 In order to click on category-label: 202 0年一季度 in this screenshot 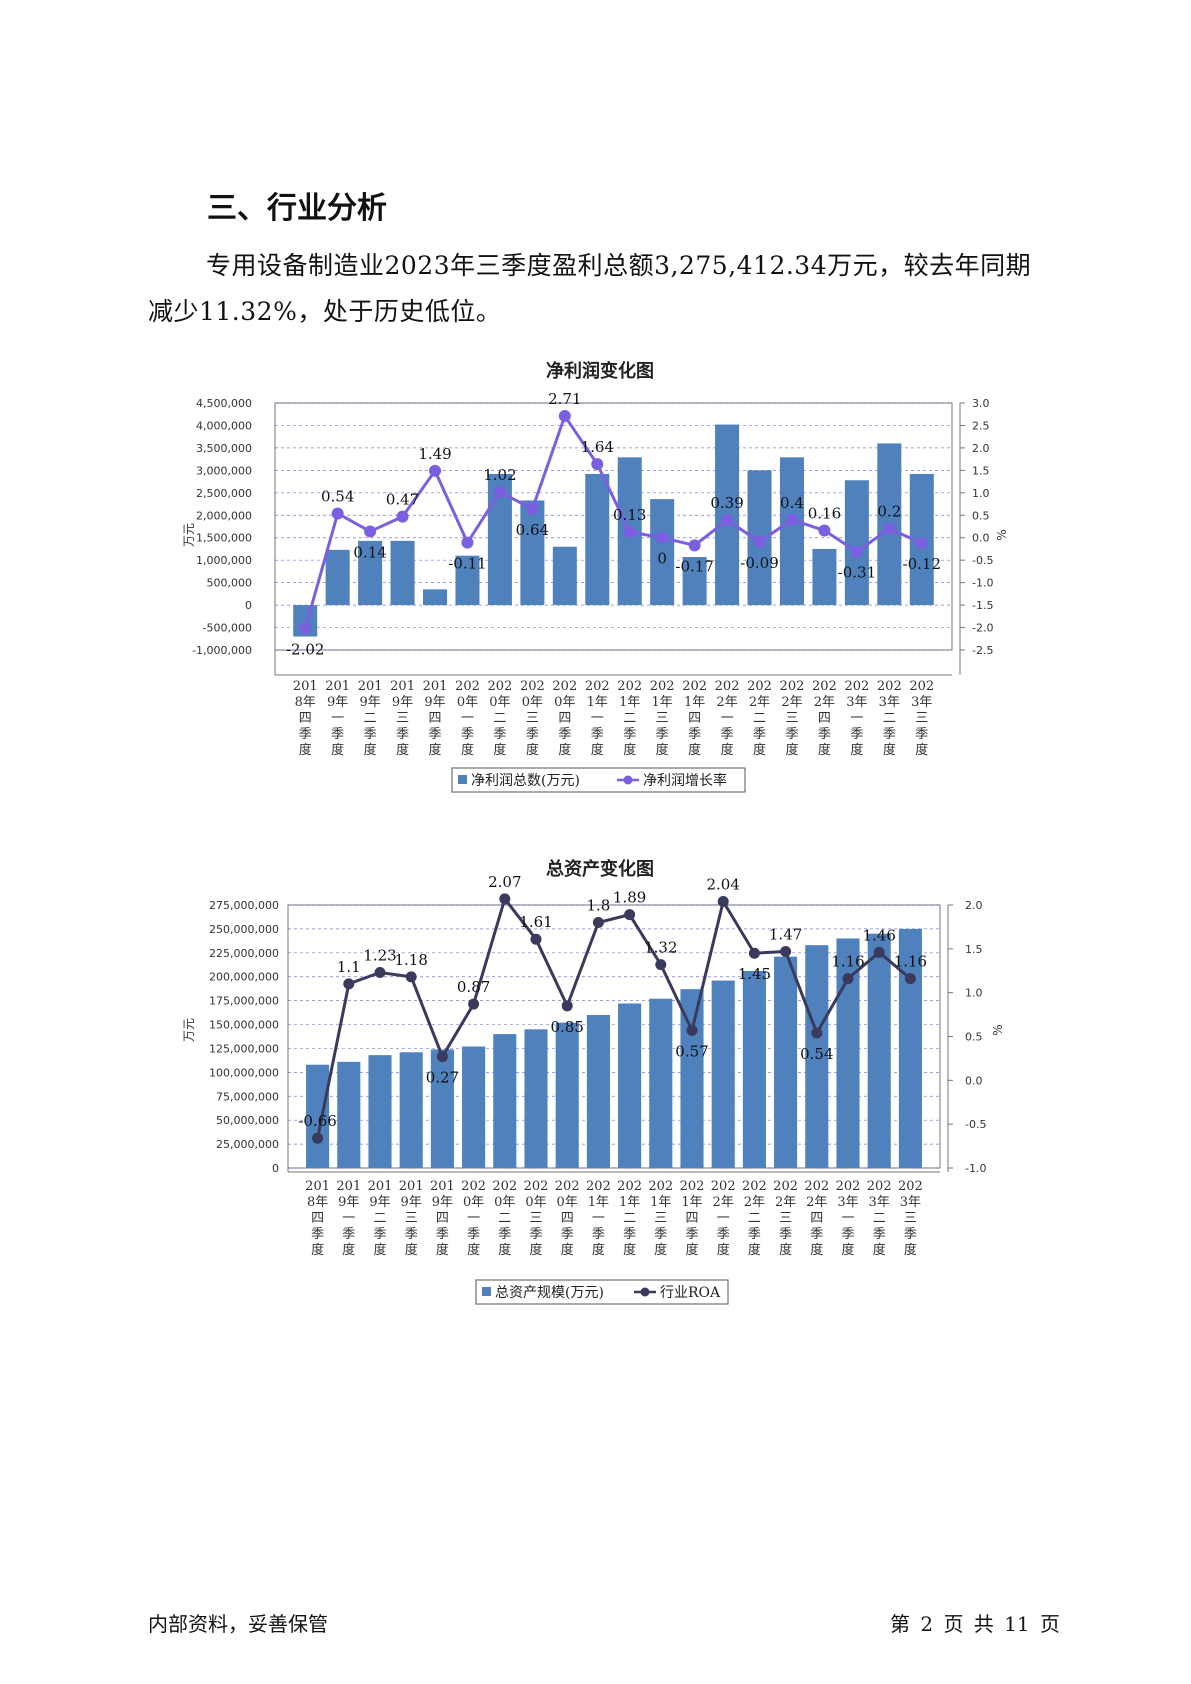, I will do `click(473, 1218)`.